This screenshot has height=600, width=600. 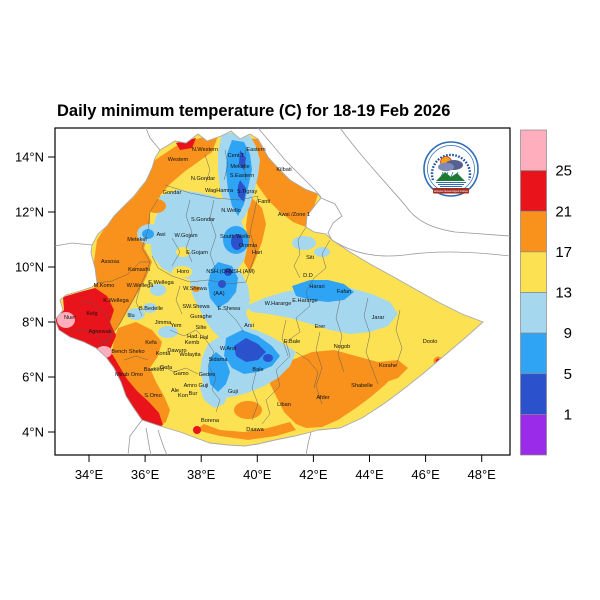 What do you see at coordinates (310, 258) in the screenshot?
I see `zone-label: Siti` at bounding box center [310, 258].